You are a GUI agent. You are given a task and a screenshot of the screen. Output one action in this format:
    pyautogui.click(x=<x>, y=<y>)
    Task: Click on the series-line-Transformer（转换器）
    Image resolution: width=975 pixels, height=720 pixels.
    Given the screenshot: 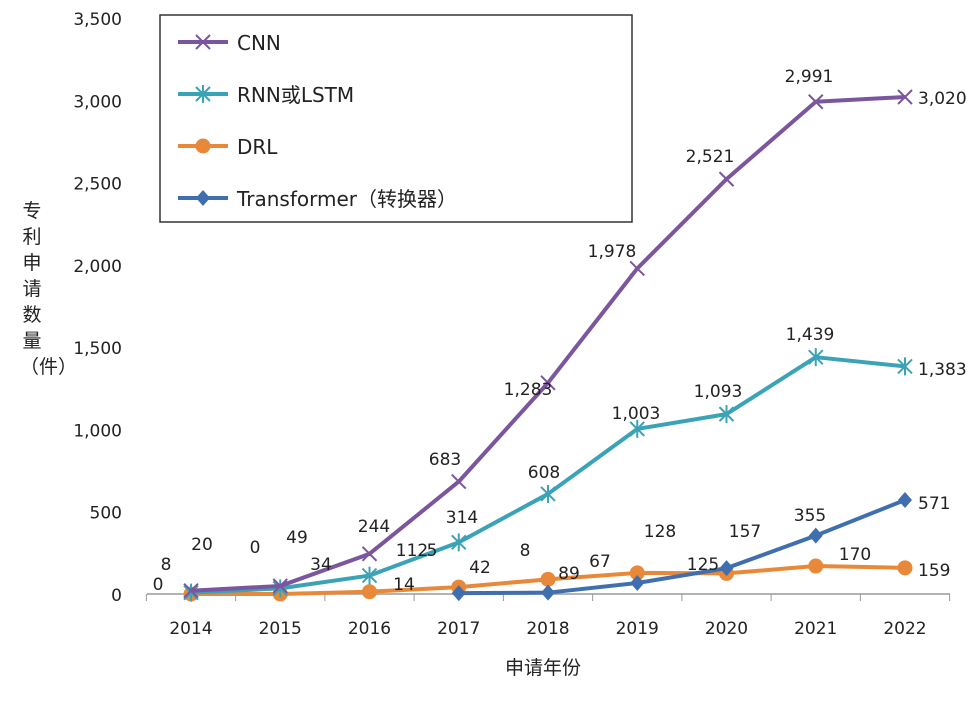 What is the action you would take?
    pyautogui.click(x=682, y=547)
    